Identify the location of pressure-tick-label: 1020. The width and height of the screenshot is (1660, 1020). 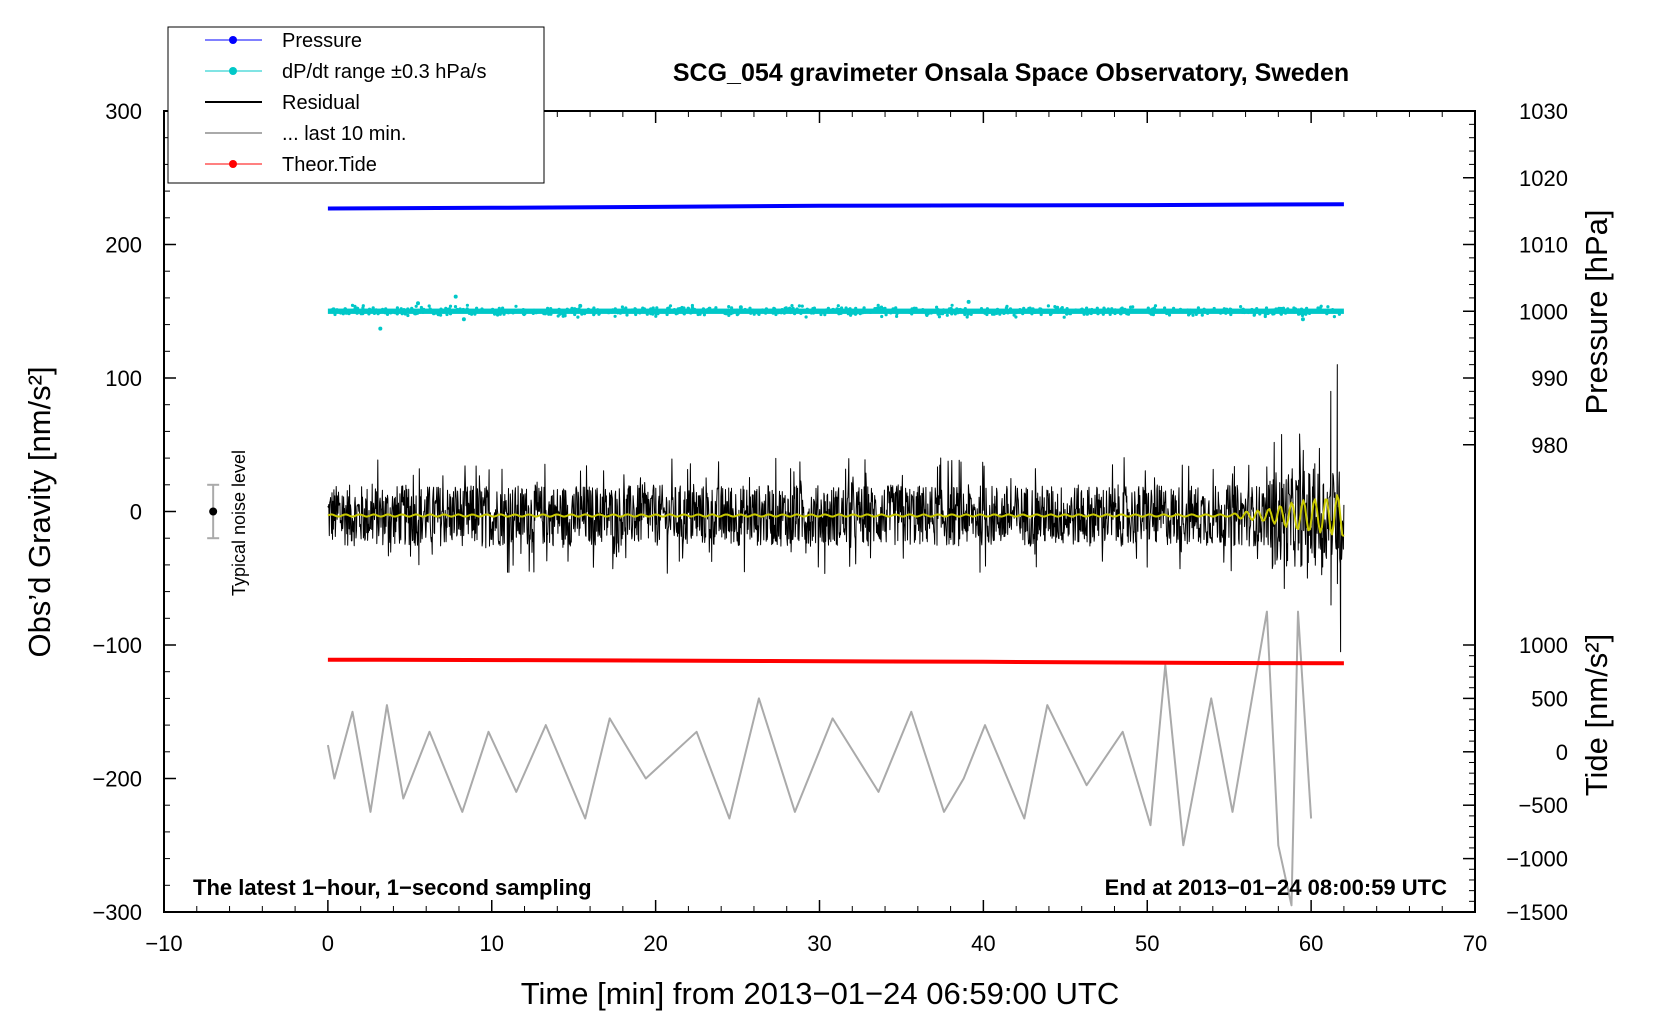
(1543, 178).